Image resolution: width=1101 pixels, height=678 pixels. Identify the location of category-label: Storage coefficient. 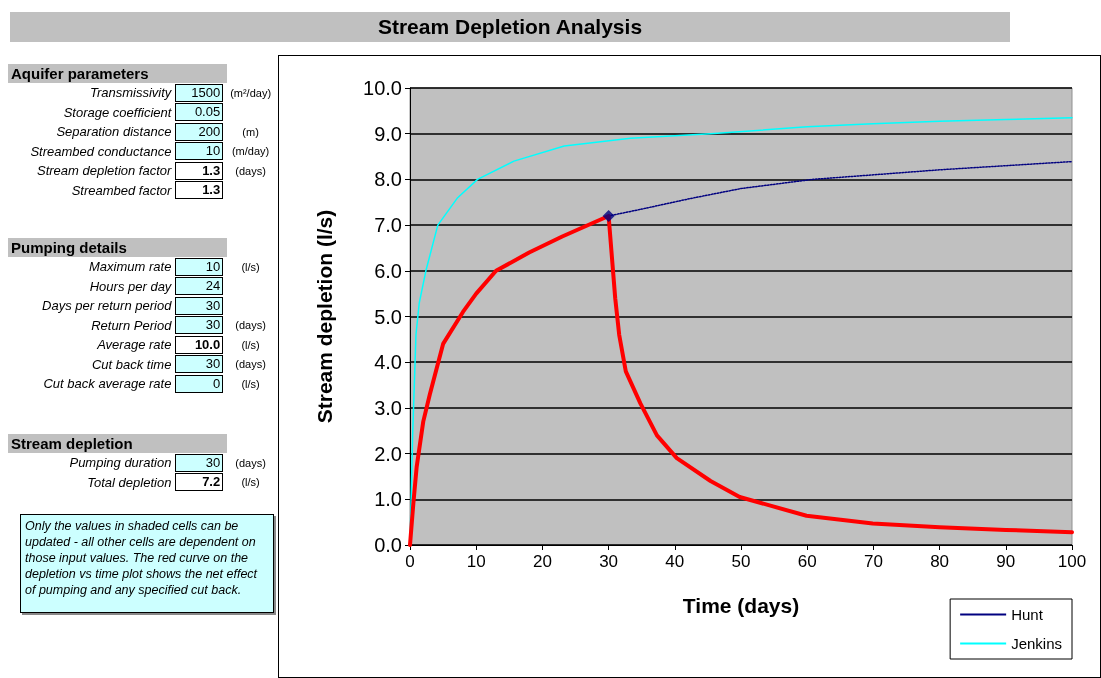
(117, 112).